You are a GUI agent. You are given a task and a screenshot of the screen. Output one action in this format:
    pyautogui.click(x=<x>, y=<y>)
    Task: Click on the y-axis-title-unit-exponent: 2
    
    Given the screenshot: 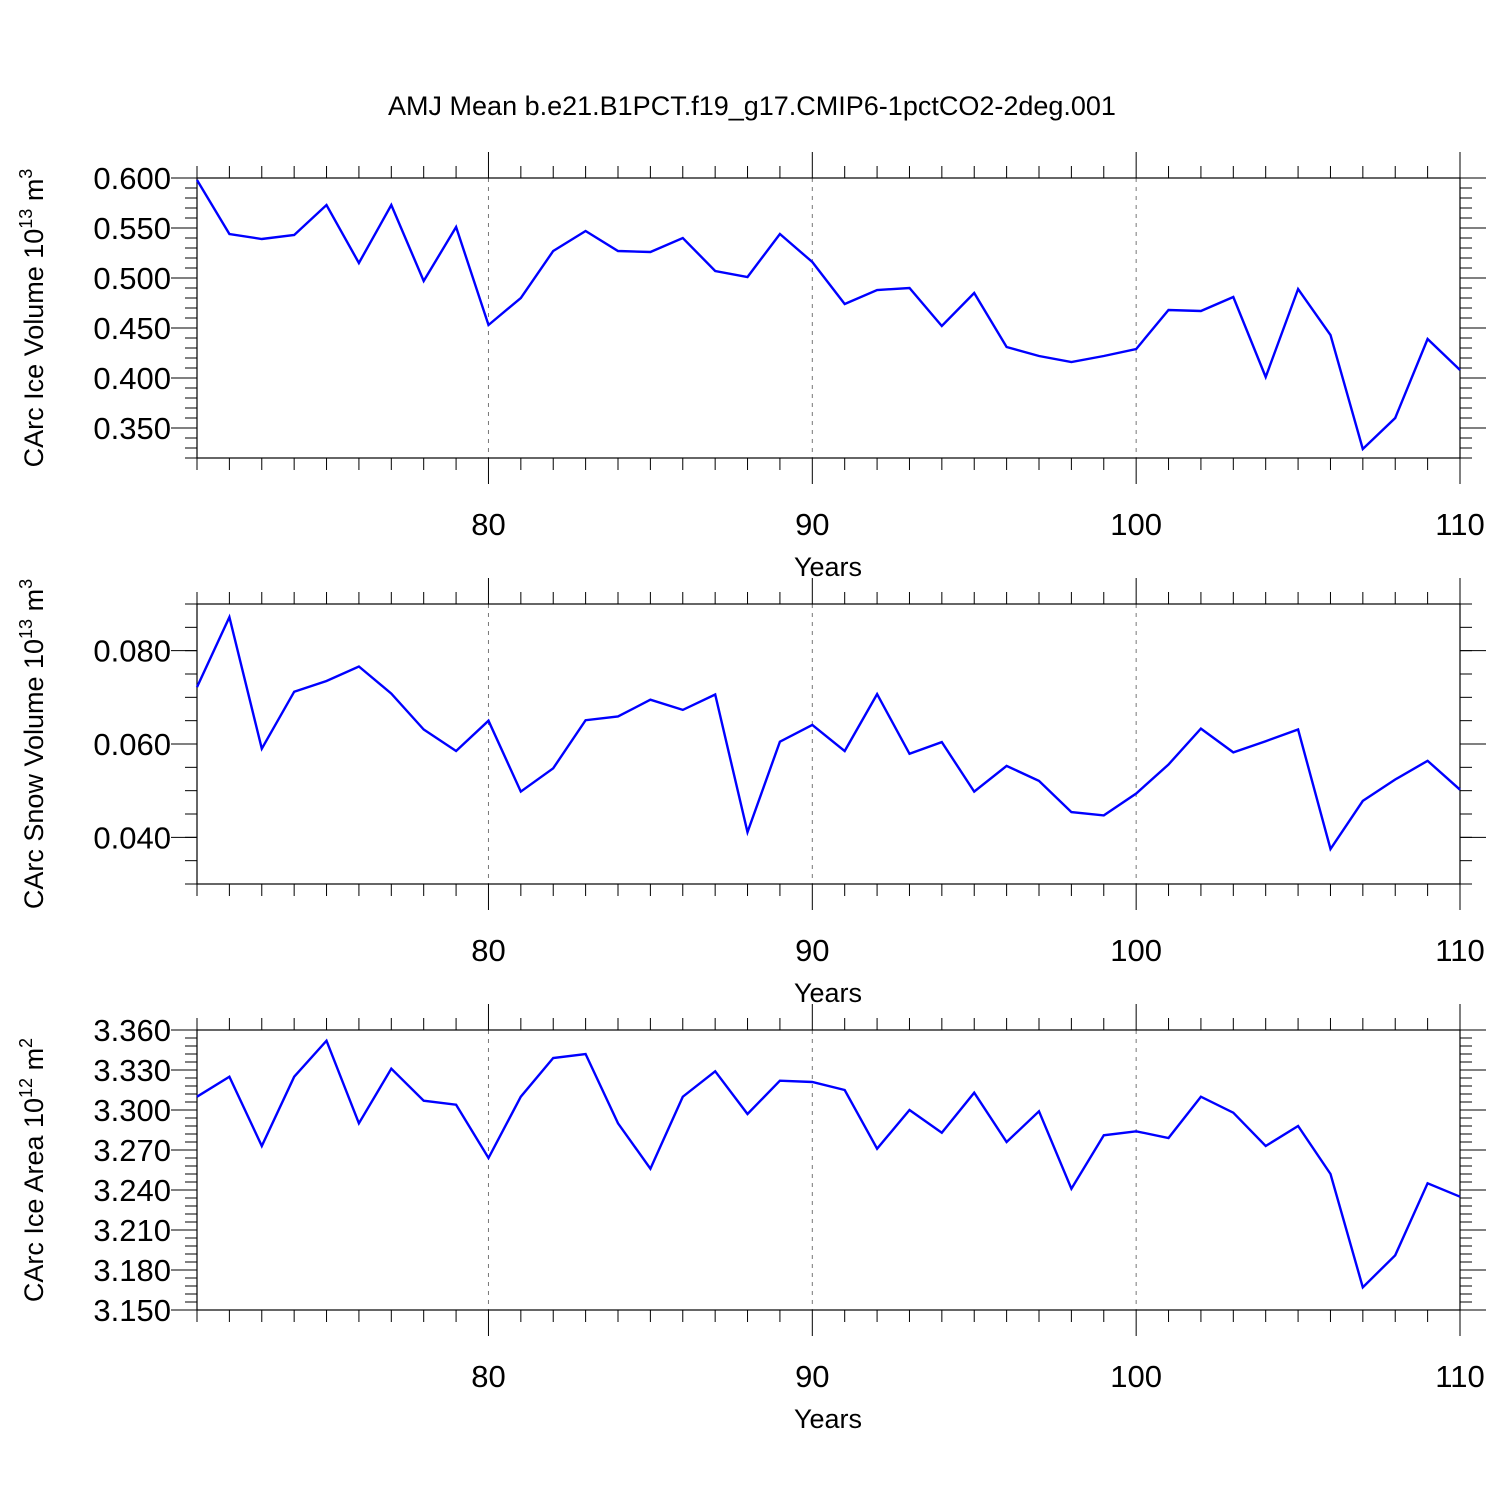 What is the action you would take?
    pyautogui.click(x=26, y=1043)
    